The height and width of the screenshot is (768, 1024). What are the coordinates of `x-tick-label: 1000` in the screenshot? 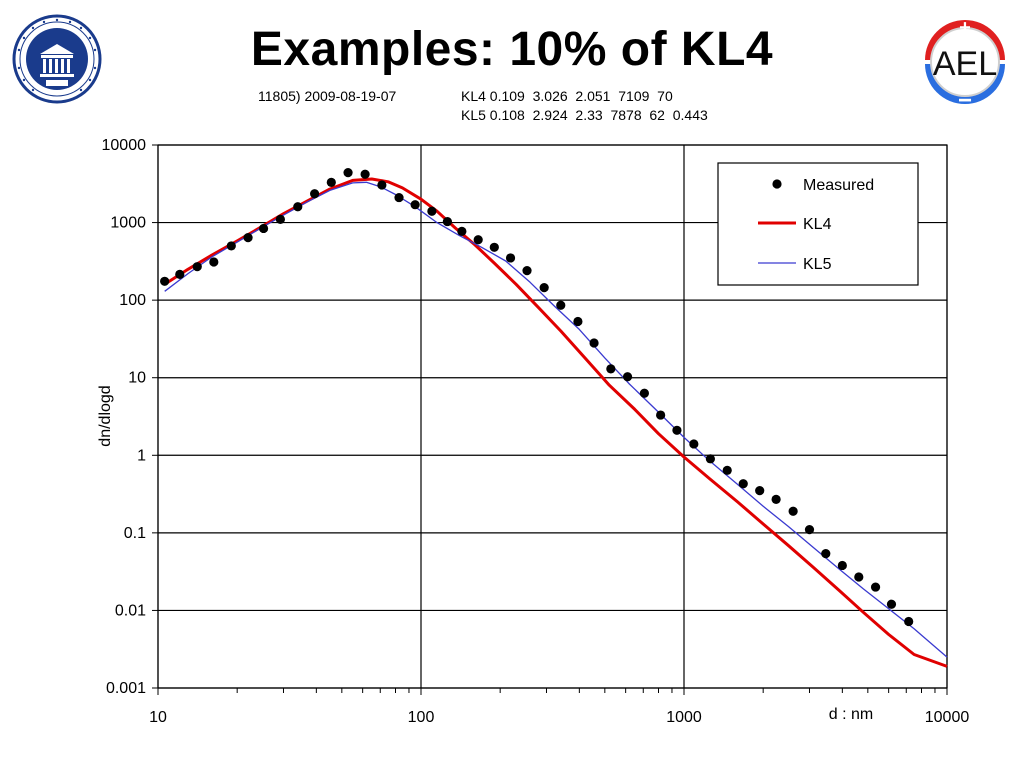 It's located at (684, 717).